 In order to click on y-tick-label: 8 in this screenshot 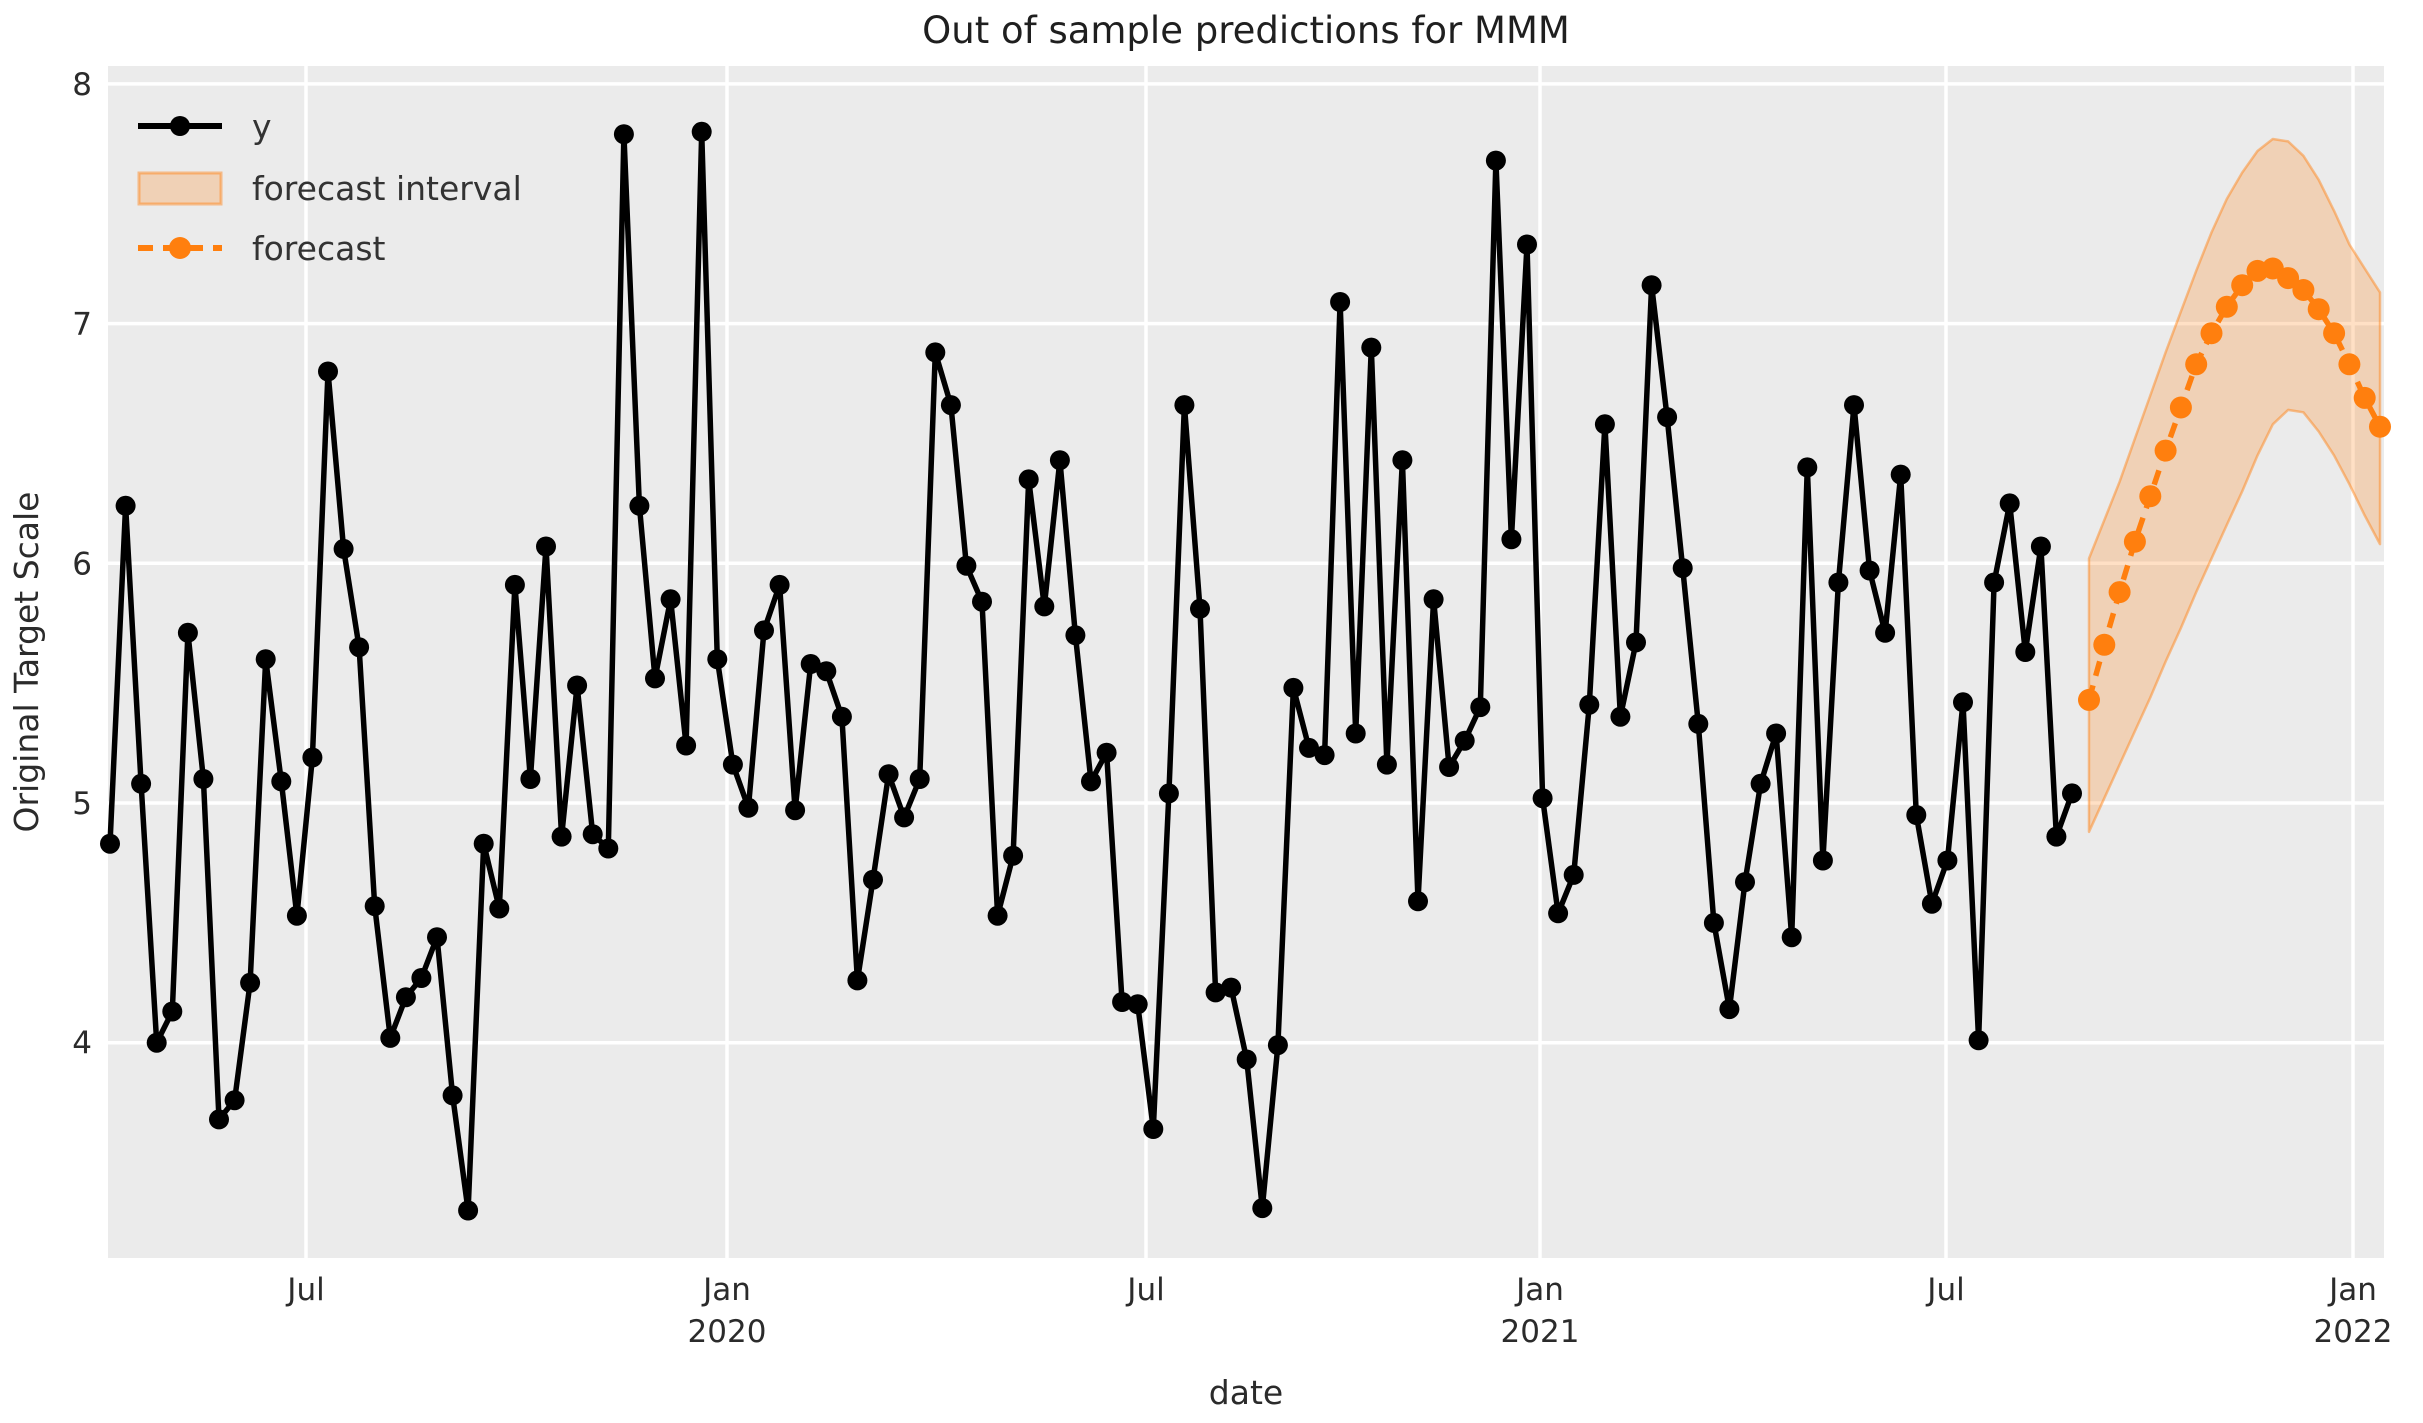, I will do `click(82, 85)`.